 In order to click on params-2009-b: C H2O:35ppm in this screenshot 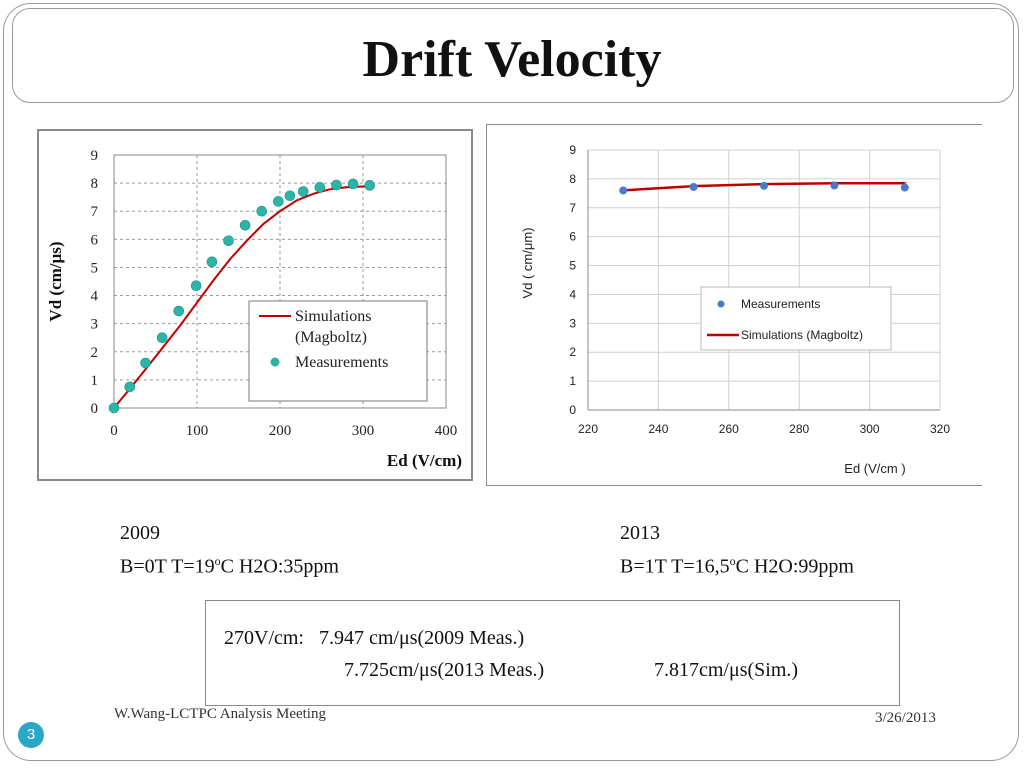, I will do `click(279, 566)`.